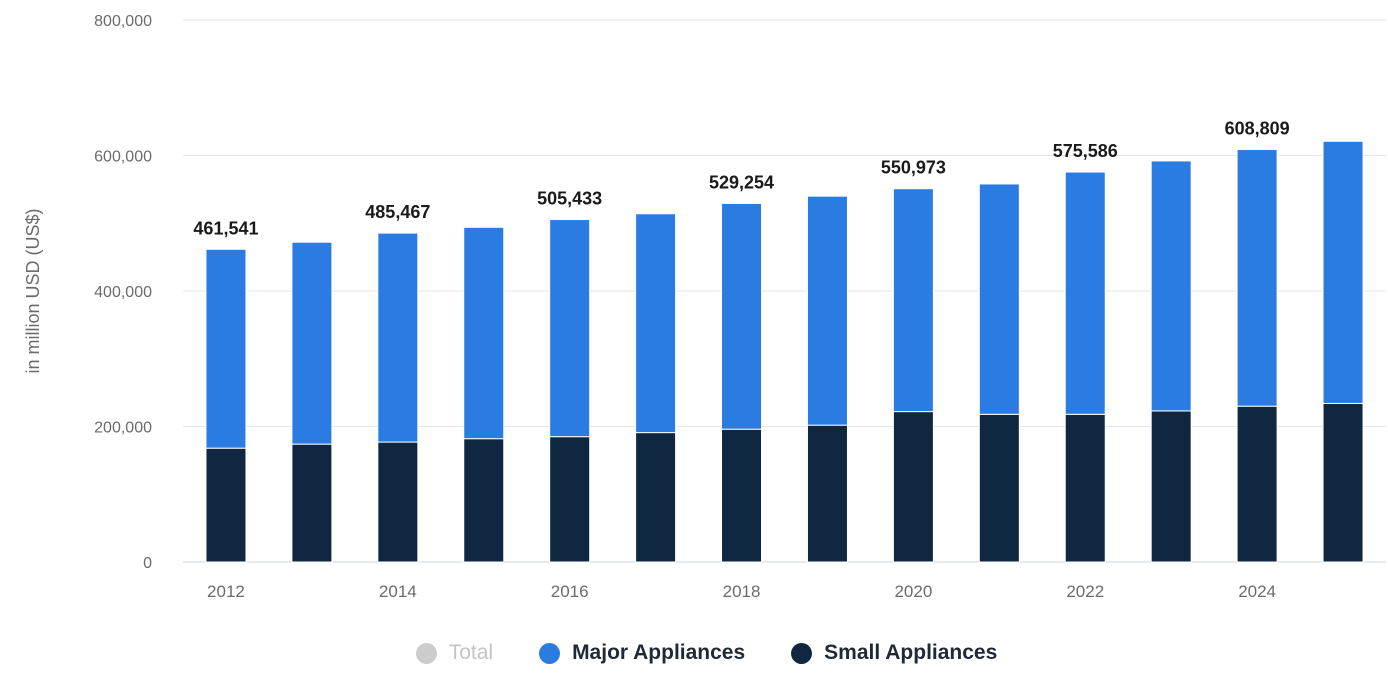 This screenshot has height=674, width=1388. What do you see at coordinates (426, 653) in the screenshot?
I see `legend-dot-total` at bounding box center [426, 653].